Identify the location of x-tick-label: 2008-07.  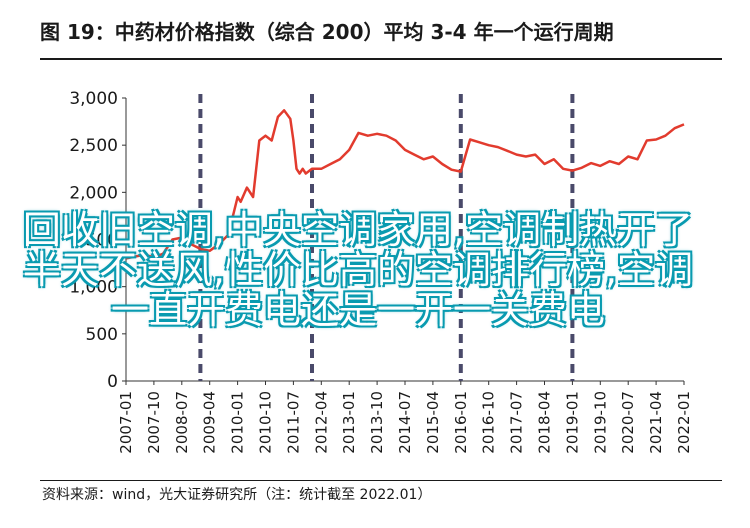
(182, 422).